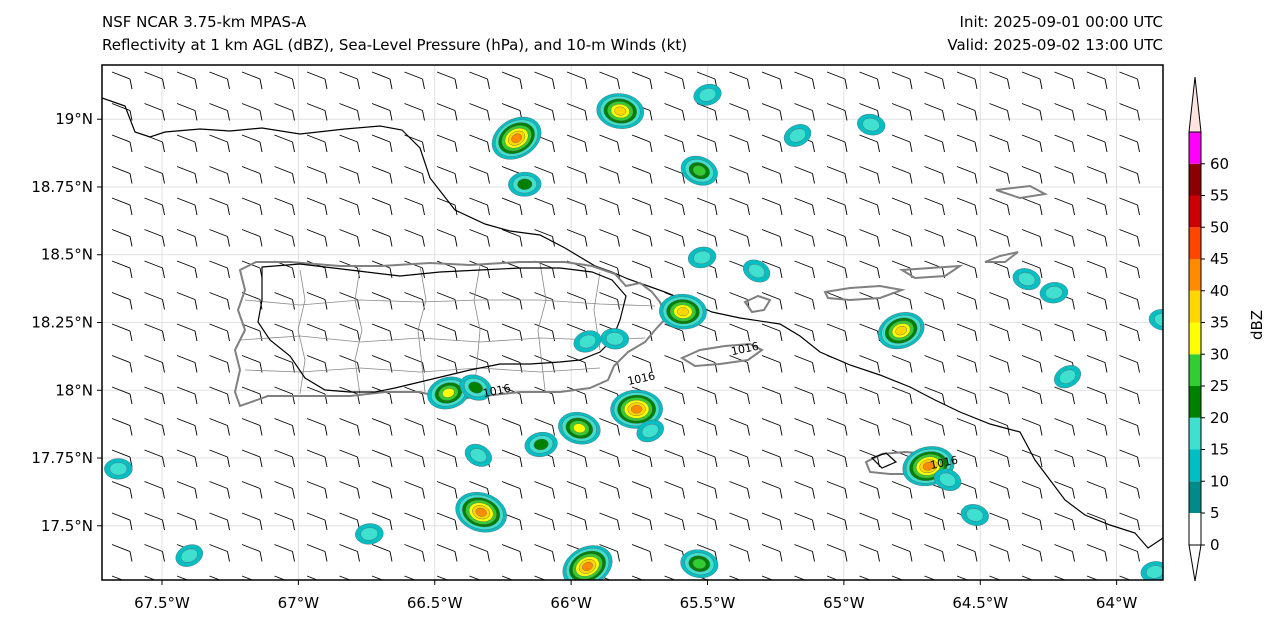  I want to click on lon-tick-label: 64°W, so click(1117, 603).